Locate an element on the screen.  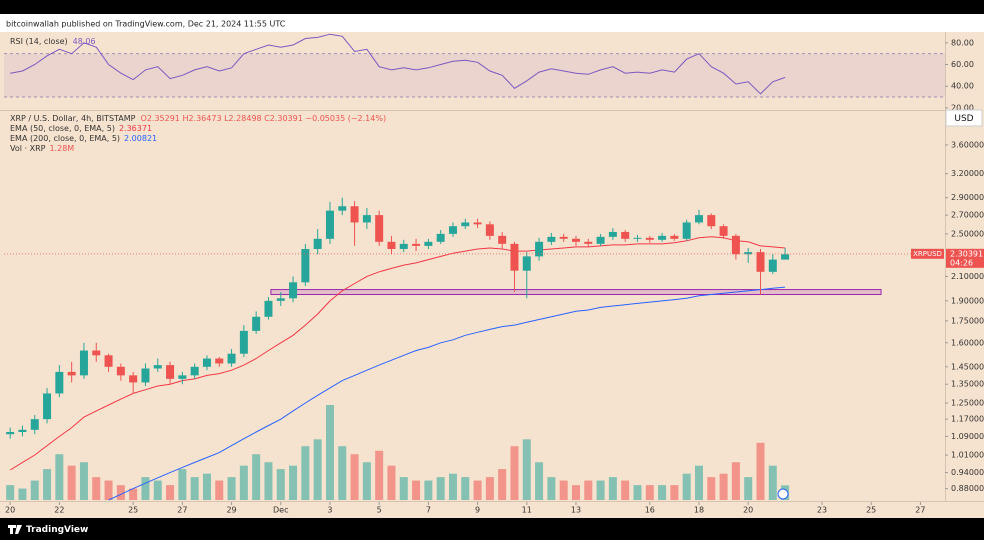
footer-bar is located at coordinates (492, 529).